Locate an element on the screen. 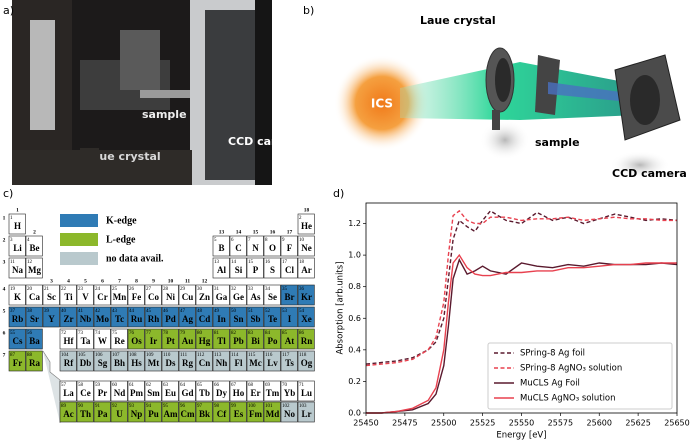 This screenshot has height=444, width=692. element-symbol: Co is located at coordinates (153, 297).